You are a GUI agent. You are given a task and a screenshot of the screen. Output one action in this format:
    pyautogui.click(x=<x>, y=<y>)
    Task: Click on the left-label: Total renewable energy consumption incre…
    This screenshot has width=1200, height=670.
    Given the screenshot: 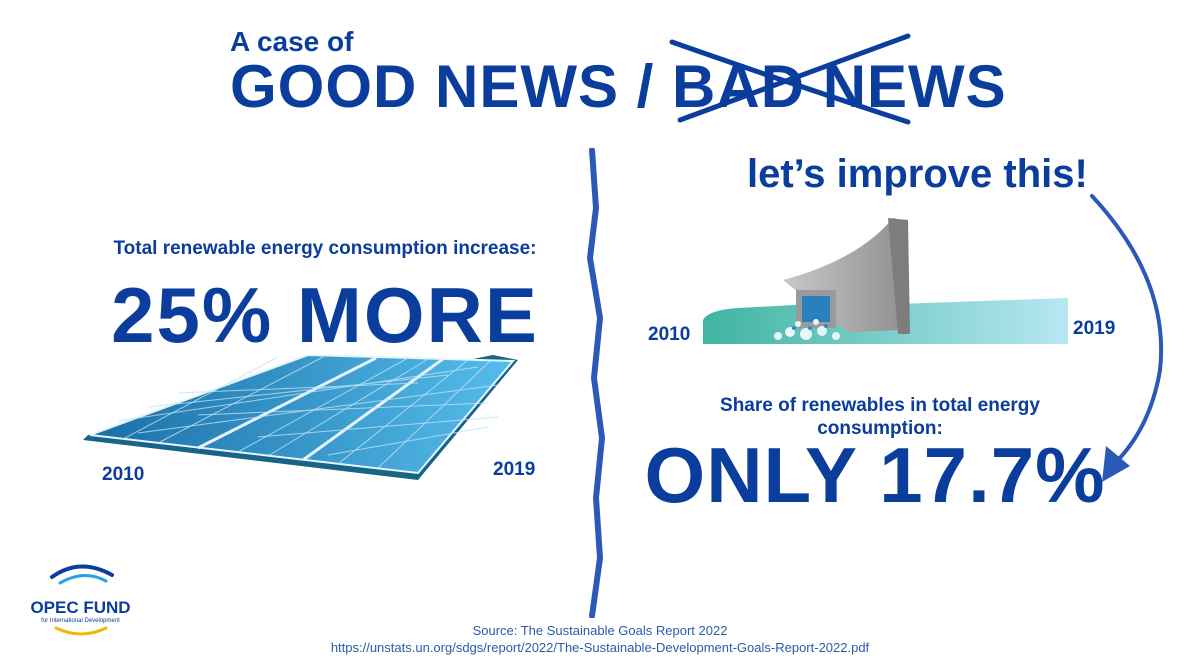 What is the action you would take?
    pyautogui.click(x=325, y=248)
    